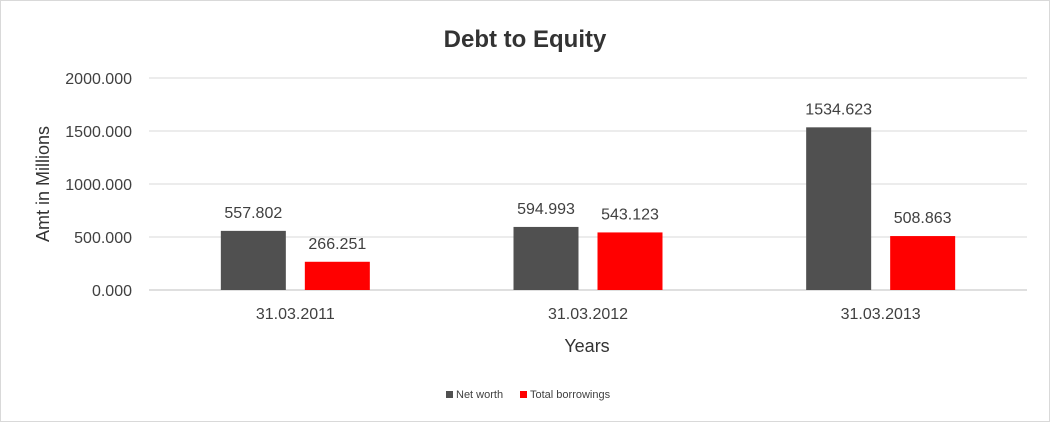  I want to click on y-axis-title: Amt in Millions, so click(43, 184).